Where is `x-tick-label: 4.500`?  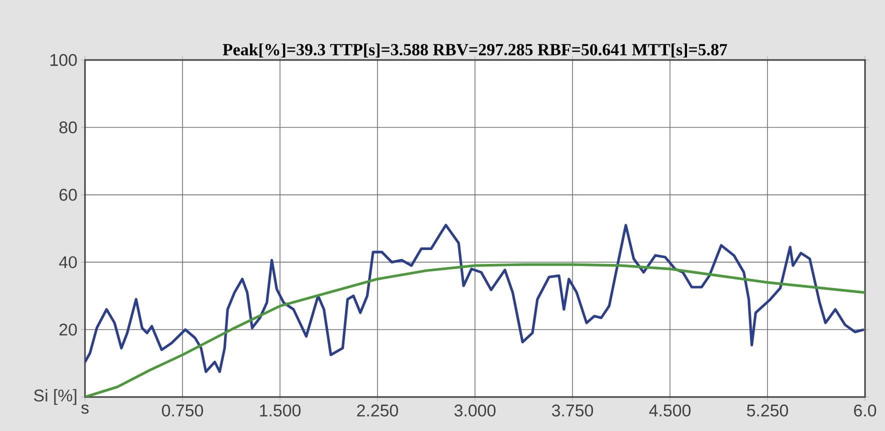
x-tick-label: 4.500 is located at coordinates (670, 410).